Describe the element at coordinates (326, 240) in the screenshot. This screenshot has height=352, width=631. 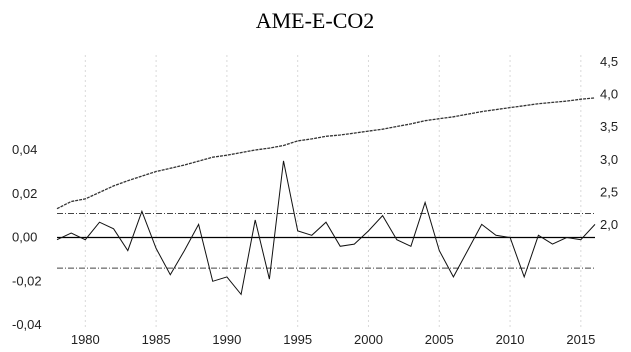
I see `confidence-bands` at that location.